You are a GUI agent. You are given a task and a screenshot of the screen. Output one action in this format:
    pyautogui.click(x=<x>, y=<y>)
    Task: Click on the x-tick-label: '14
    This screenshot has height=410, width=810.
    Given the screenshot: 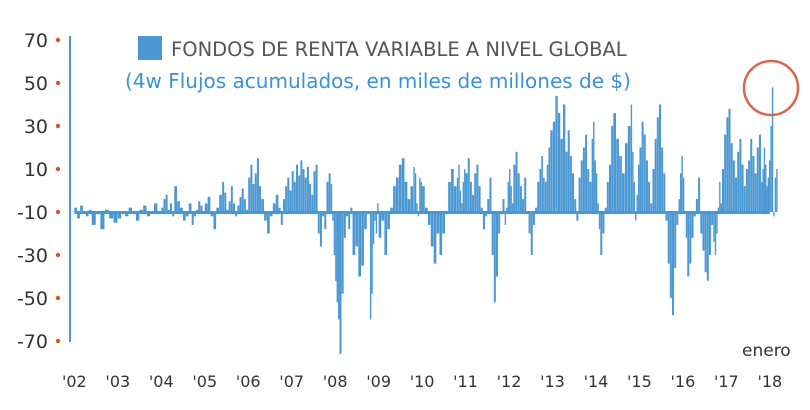 What is the action you would take?
    pyautogui.click(x=596, y=381)
    